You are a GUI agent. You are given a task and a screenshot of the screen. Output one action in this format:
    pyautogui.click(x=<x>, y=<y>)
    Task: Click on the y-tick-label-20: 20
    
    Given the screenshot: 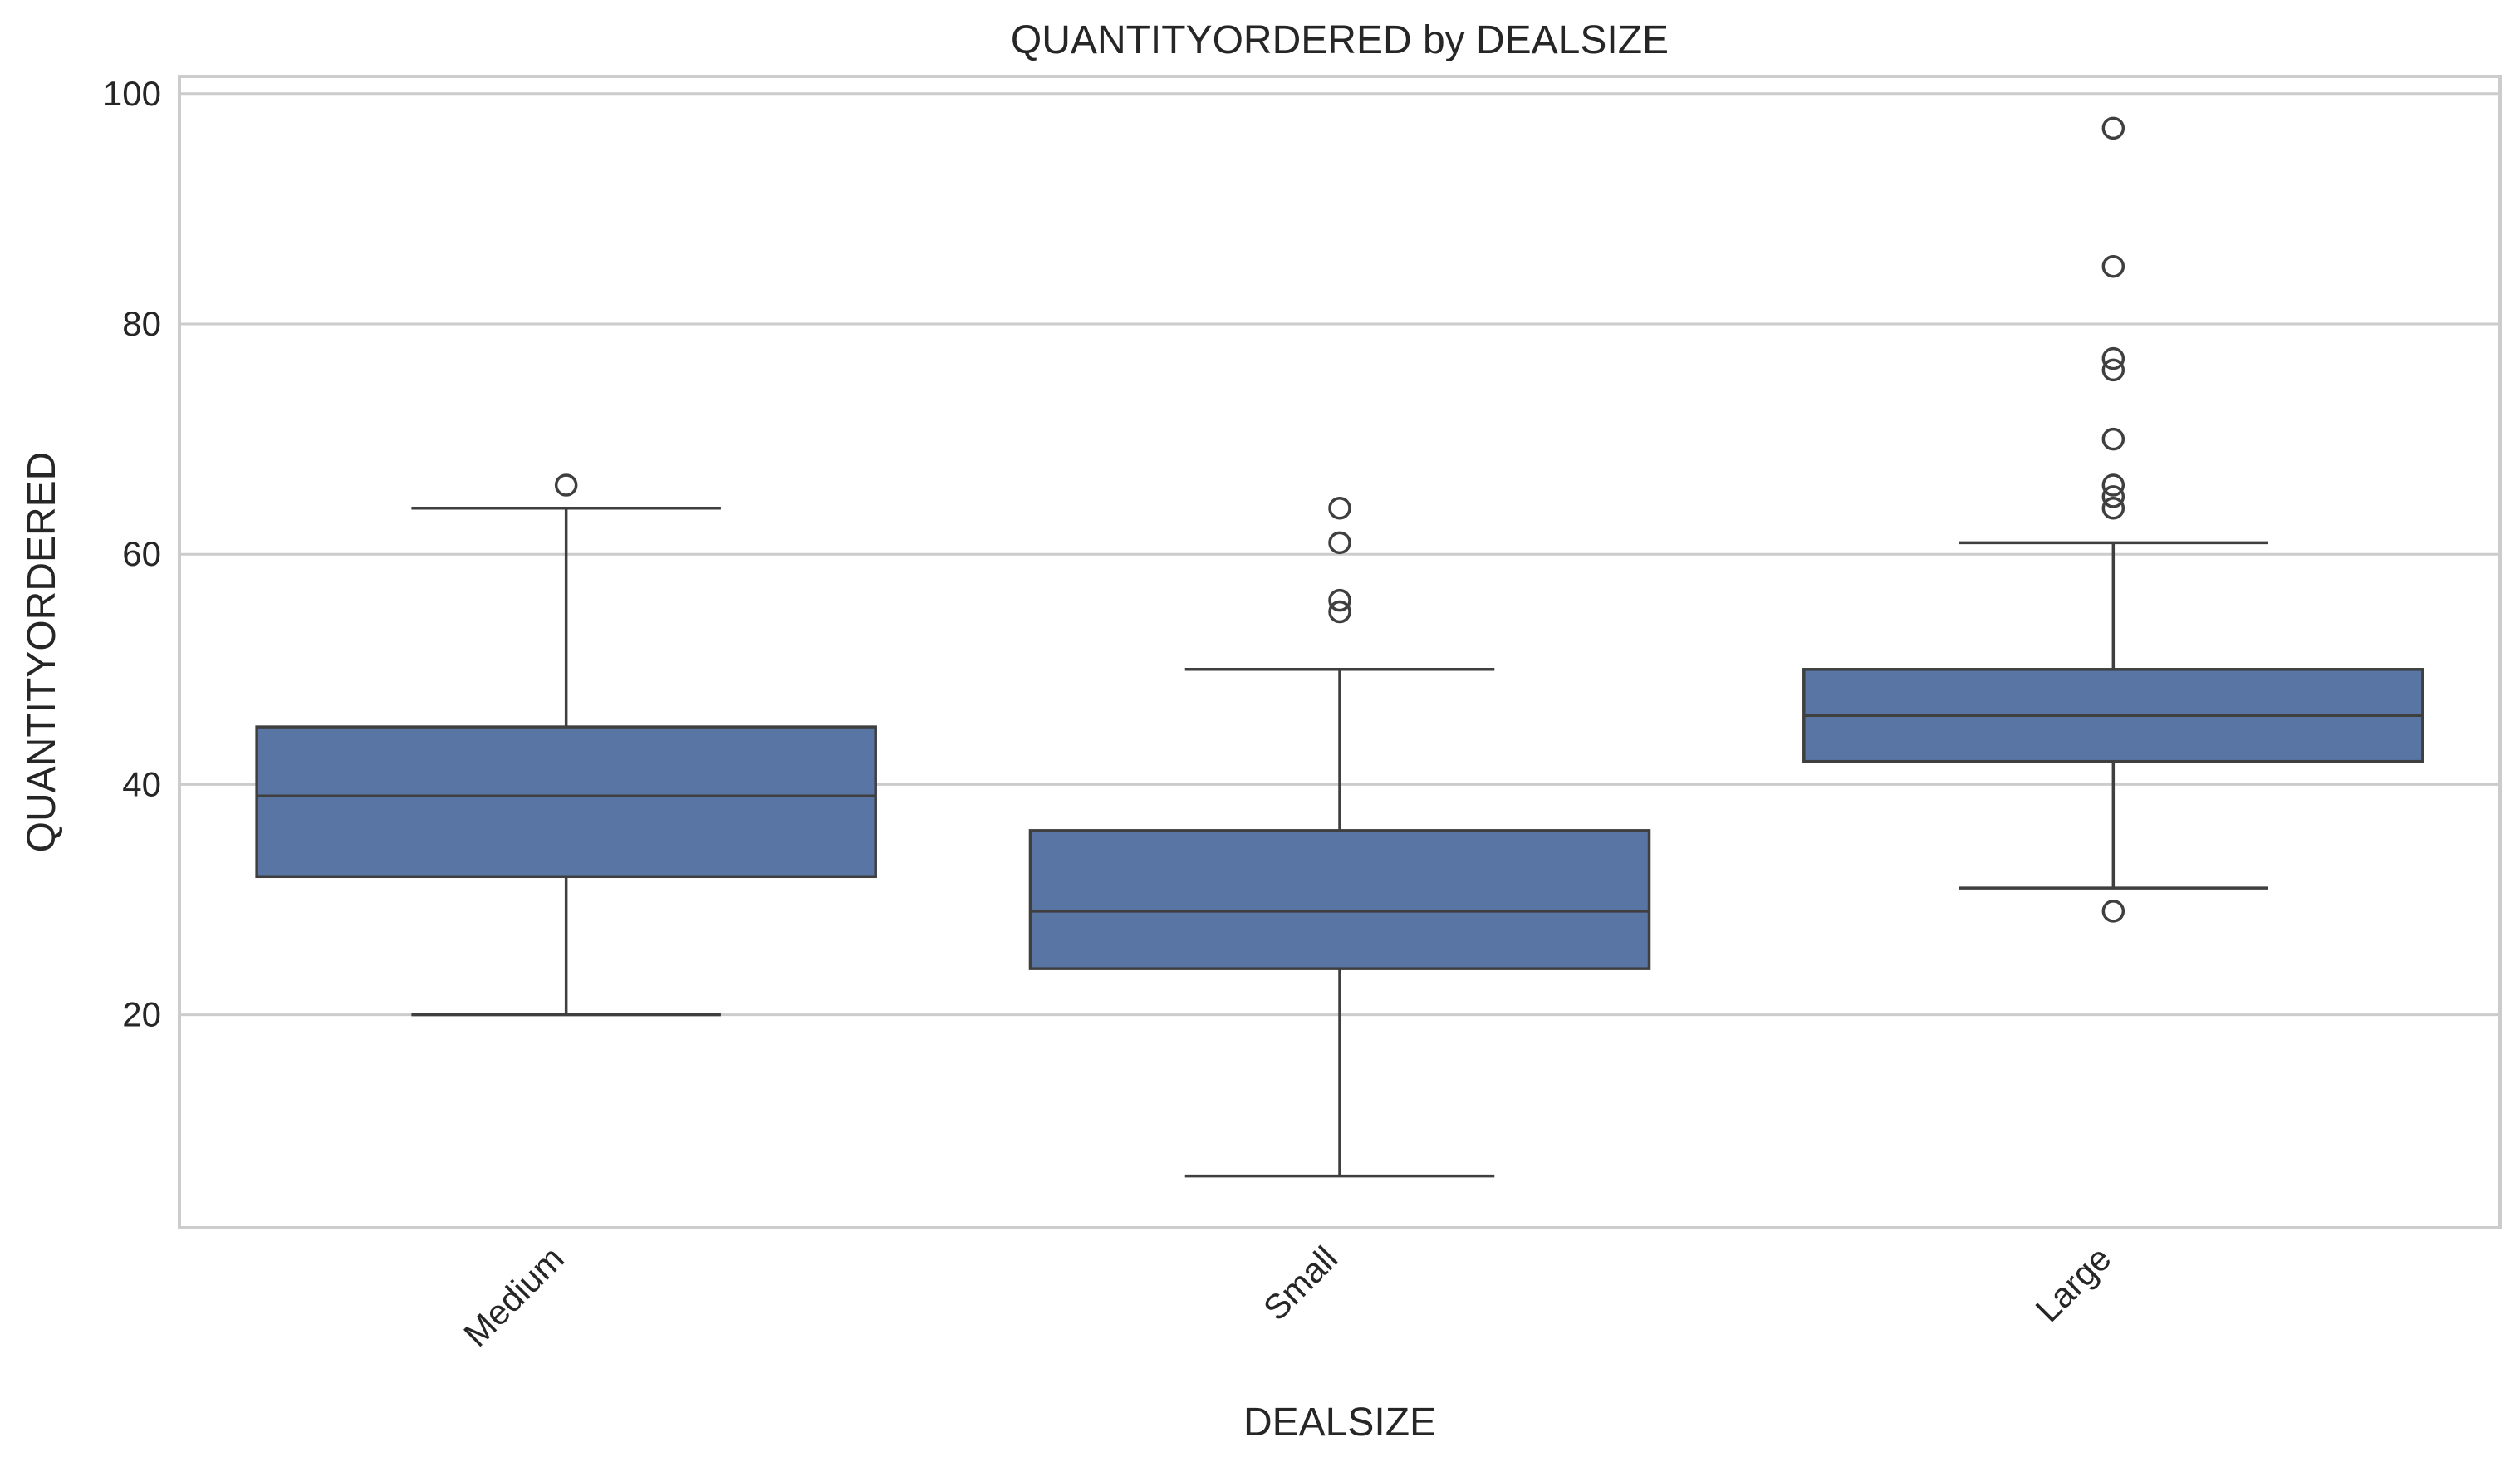 What is the action you would take?
    pyautogui.click(x=141, y=1014)
    